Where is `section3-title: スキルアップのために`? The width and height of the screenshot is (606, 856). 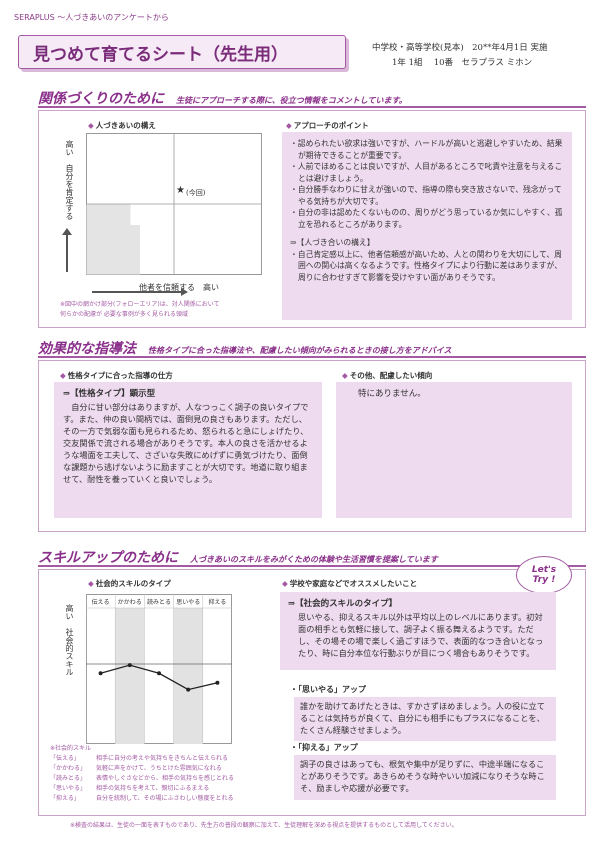
section3-title: スキルアップのために is located at coordinates (108, 558).